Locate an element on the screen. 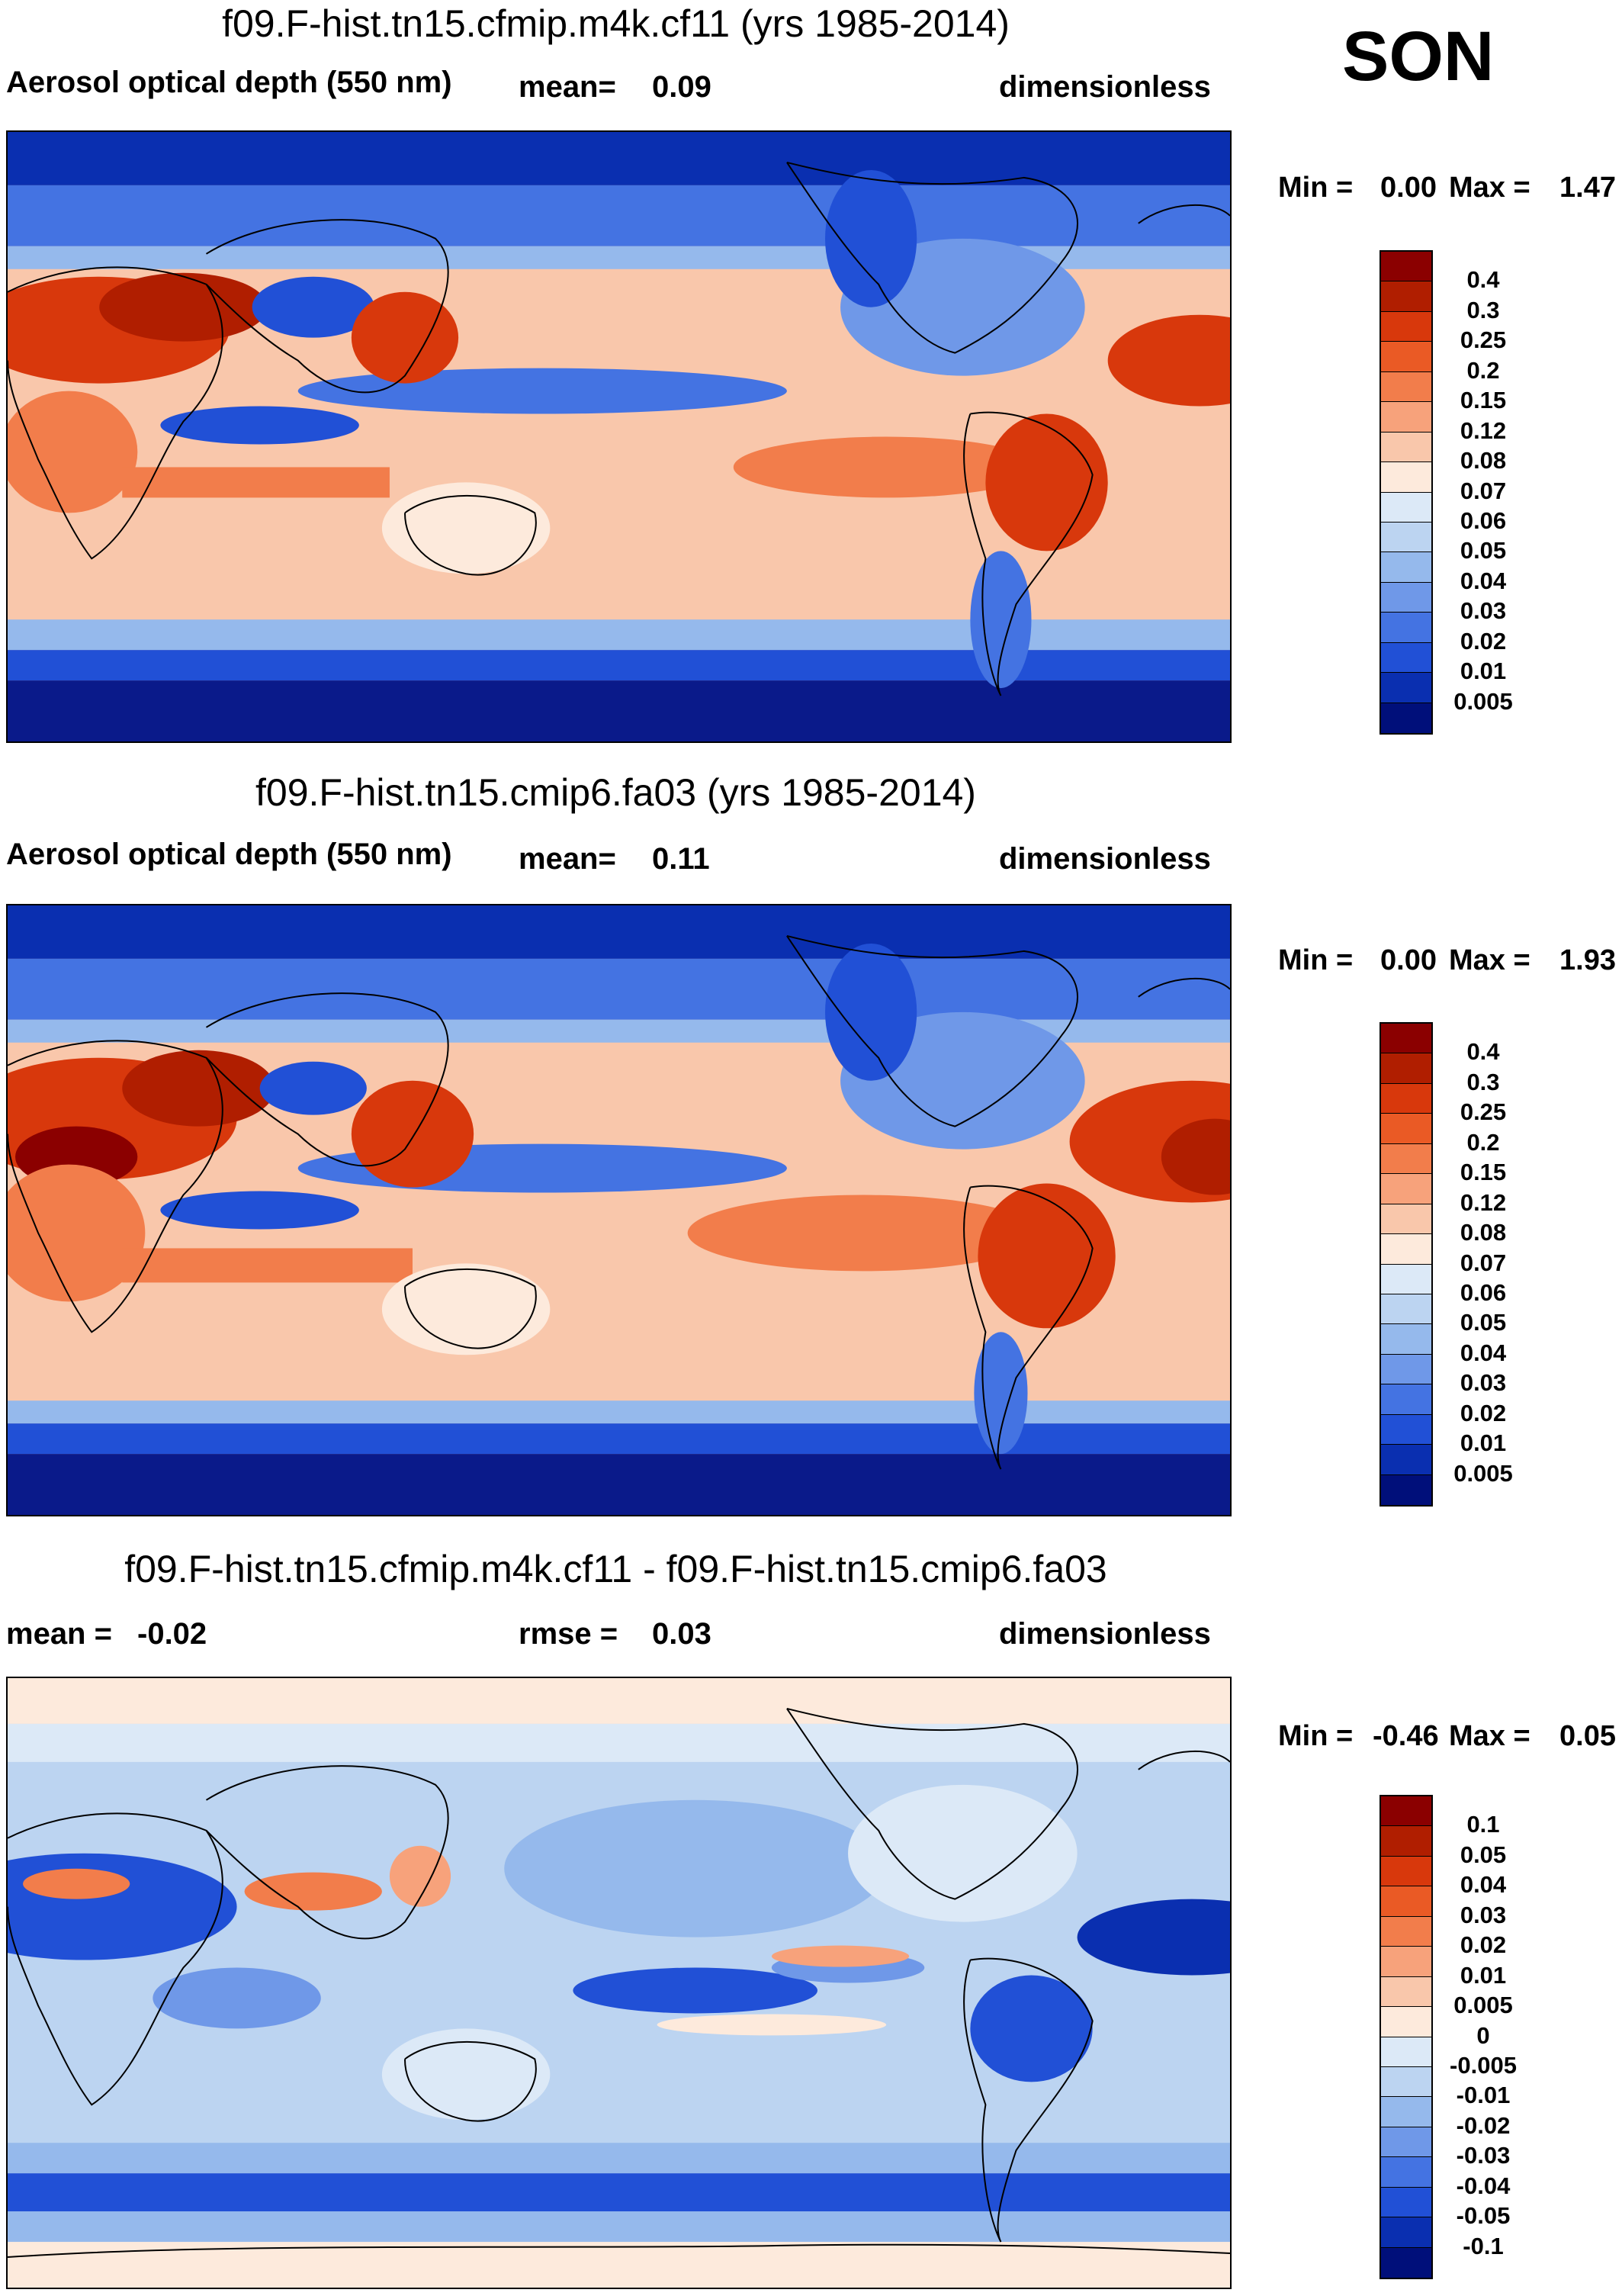  panel3-colorbar-tick-label: 0.02 is located at coordinates (1484, 1945).